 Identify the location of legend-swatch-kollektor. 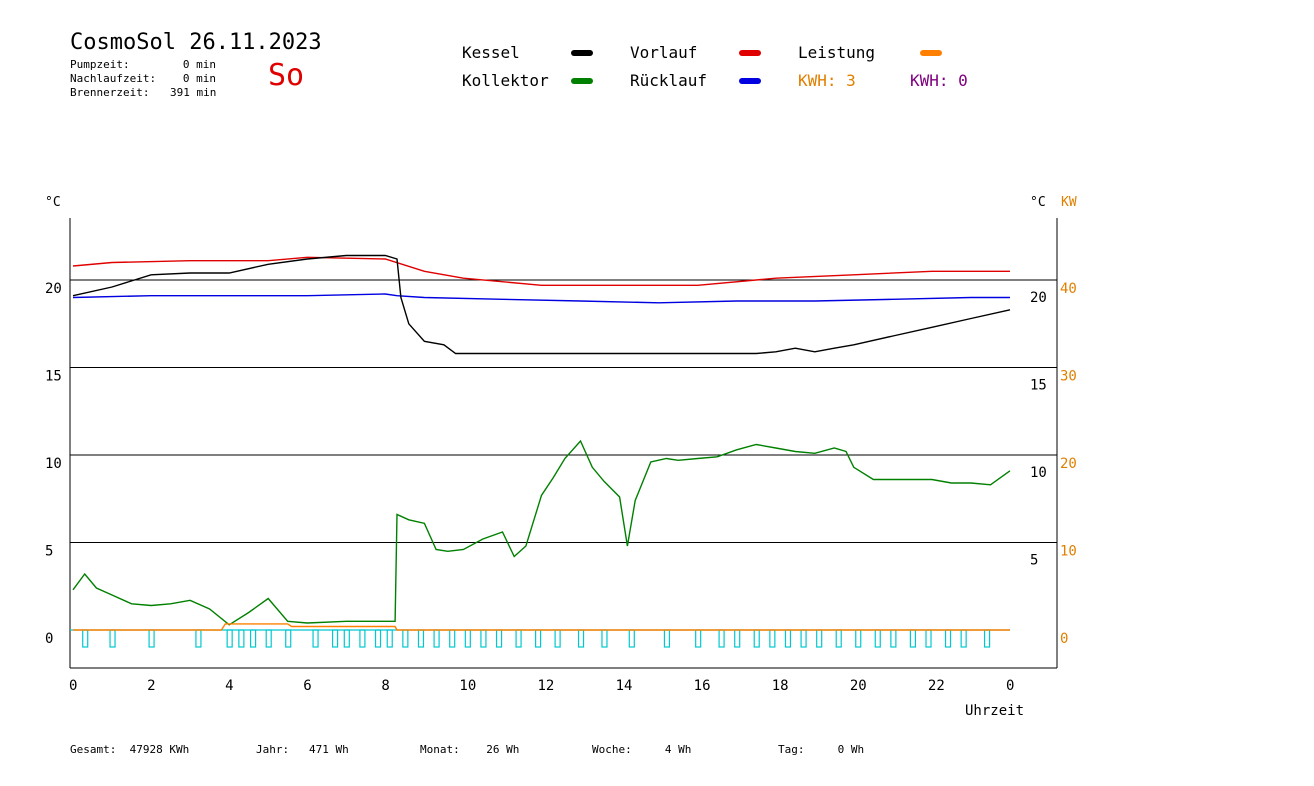
(582, 81).